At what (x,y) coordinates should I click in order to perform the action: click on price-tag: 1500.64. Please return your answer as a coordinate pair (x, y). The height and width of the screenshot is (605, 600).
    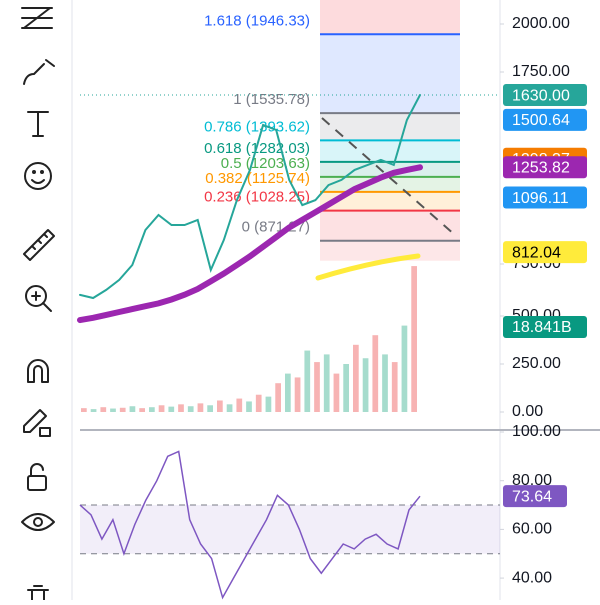
    Looking at the image, I should click on (541, 120).